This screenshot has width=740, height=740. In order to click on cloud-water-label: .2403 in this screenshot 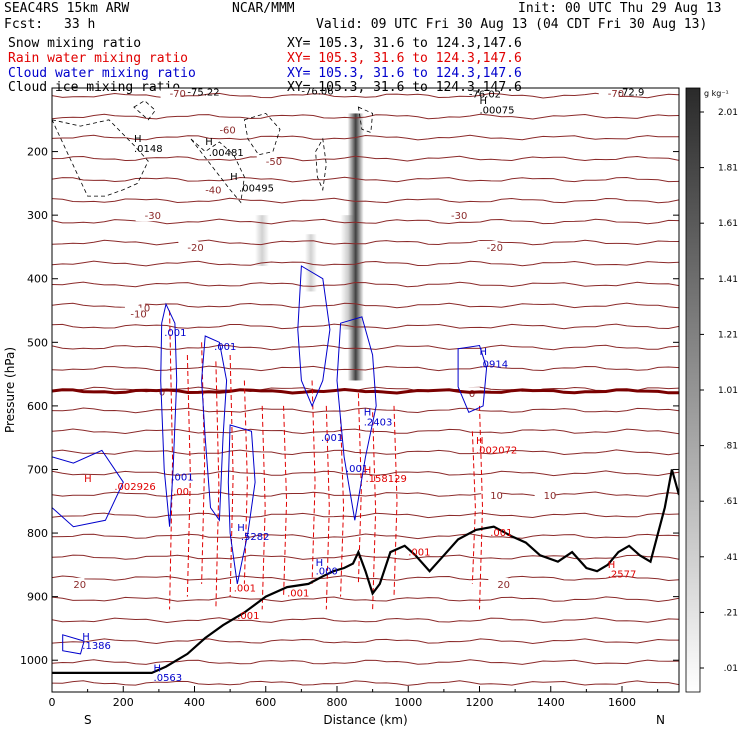, I will do `click(378, 423)`.